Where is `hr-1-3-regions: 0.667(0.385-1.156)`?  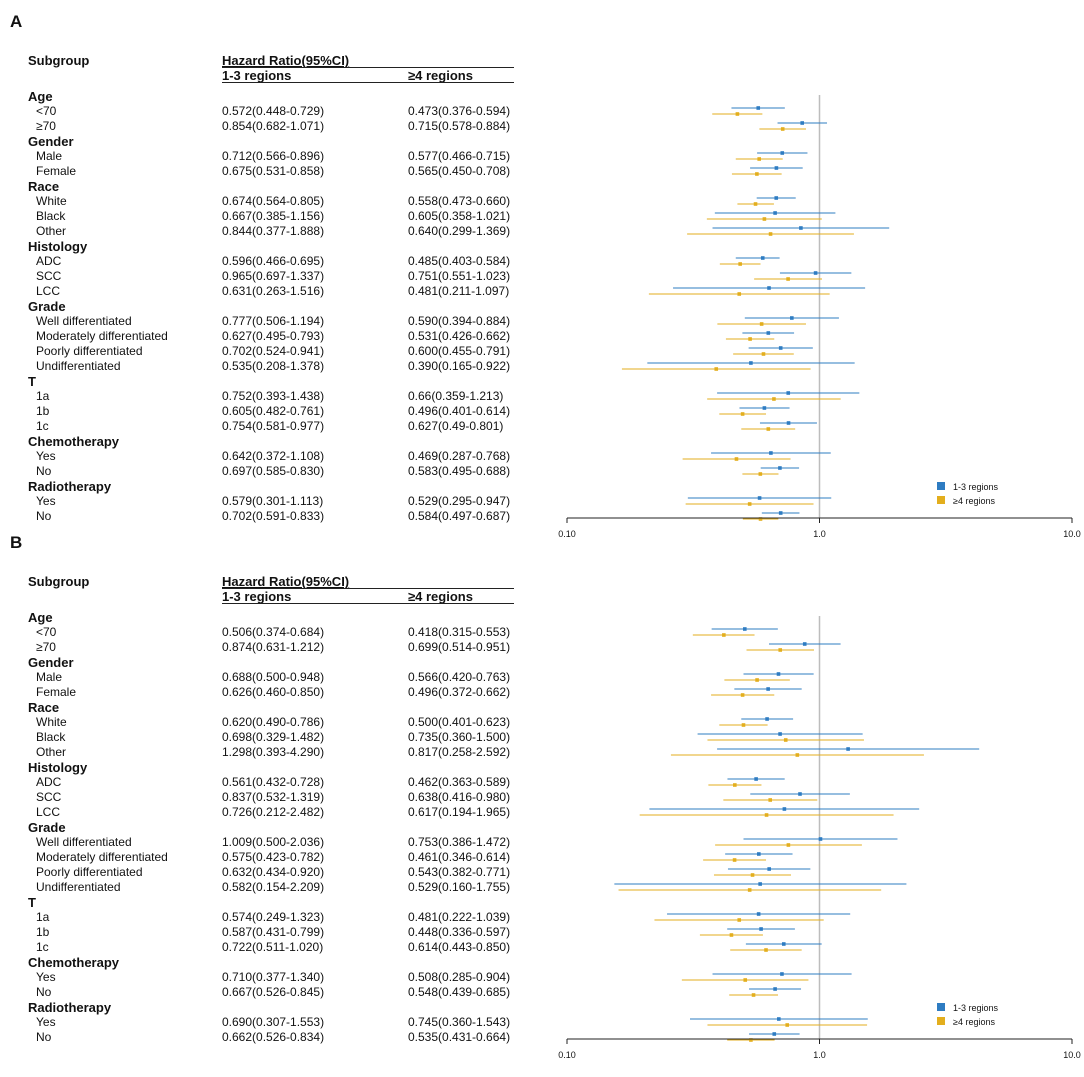
hr-1-3-regions: 0.667(0.385-1.156) is located at coordinates (273, 216).